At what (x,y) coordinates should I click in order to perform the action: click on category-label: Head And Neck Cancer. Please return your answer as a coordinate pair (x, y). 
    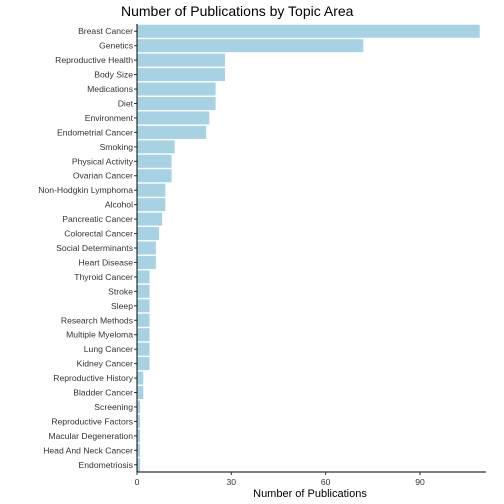
    Looking at the image, I should click on (88, 450).